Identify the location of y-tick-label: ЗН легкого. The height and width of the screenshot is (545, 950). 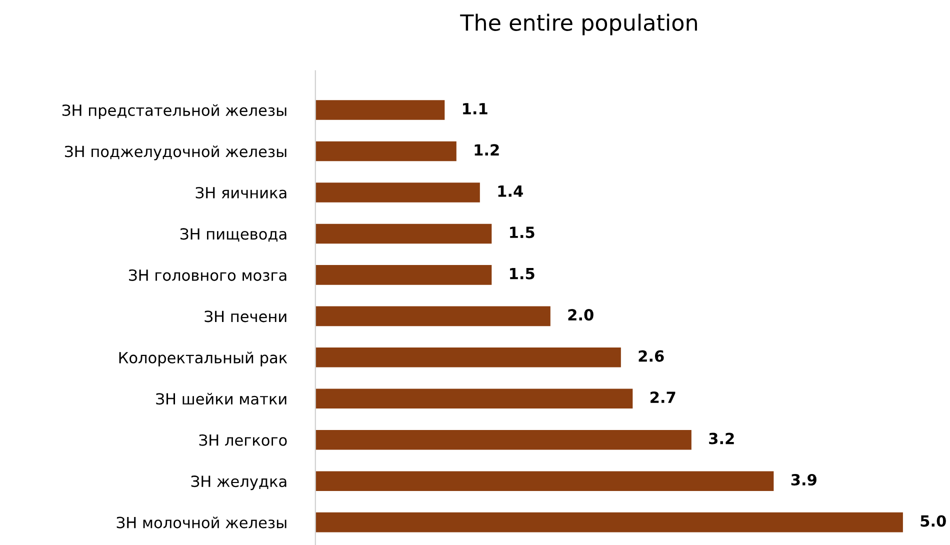
(243, 440).